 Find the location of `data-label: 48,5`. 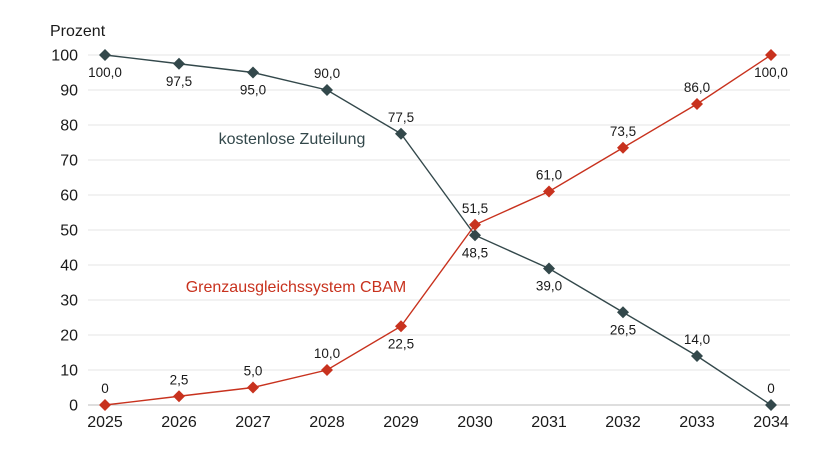

data-label: 48,5 is located at coordinates (475, 252).